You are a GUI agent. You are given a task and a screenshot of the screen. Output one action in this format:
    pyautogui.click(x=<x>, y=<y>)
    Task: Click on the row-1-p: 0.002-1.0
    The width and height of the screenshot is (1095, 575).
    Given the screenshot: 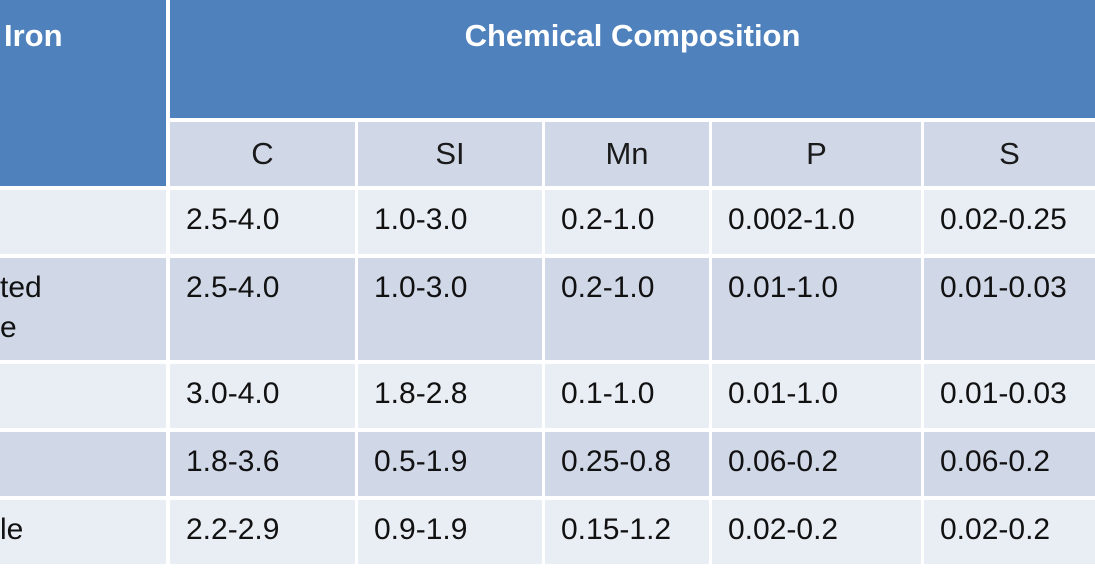 What is the action you would take?
    pyautogui.click(x=816, y=222)
    